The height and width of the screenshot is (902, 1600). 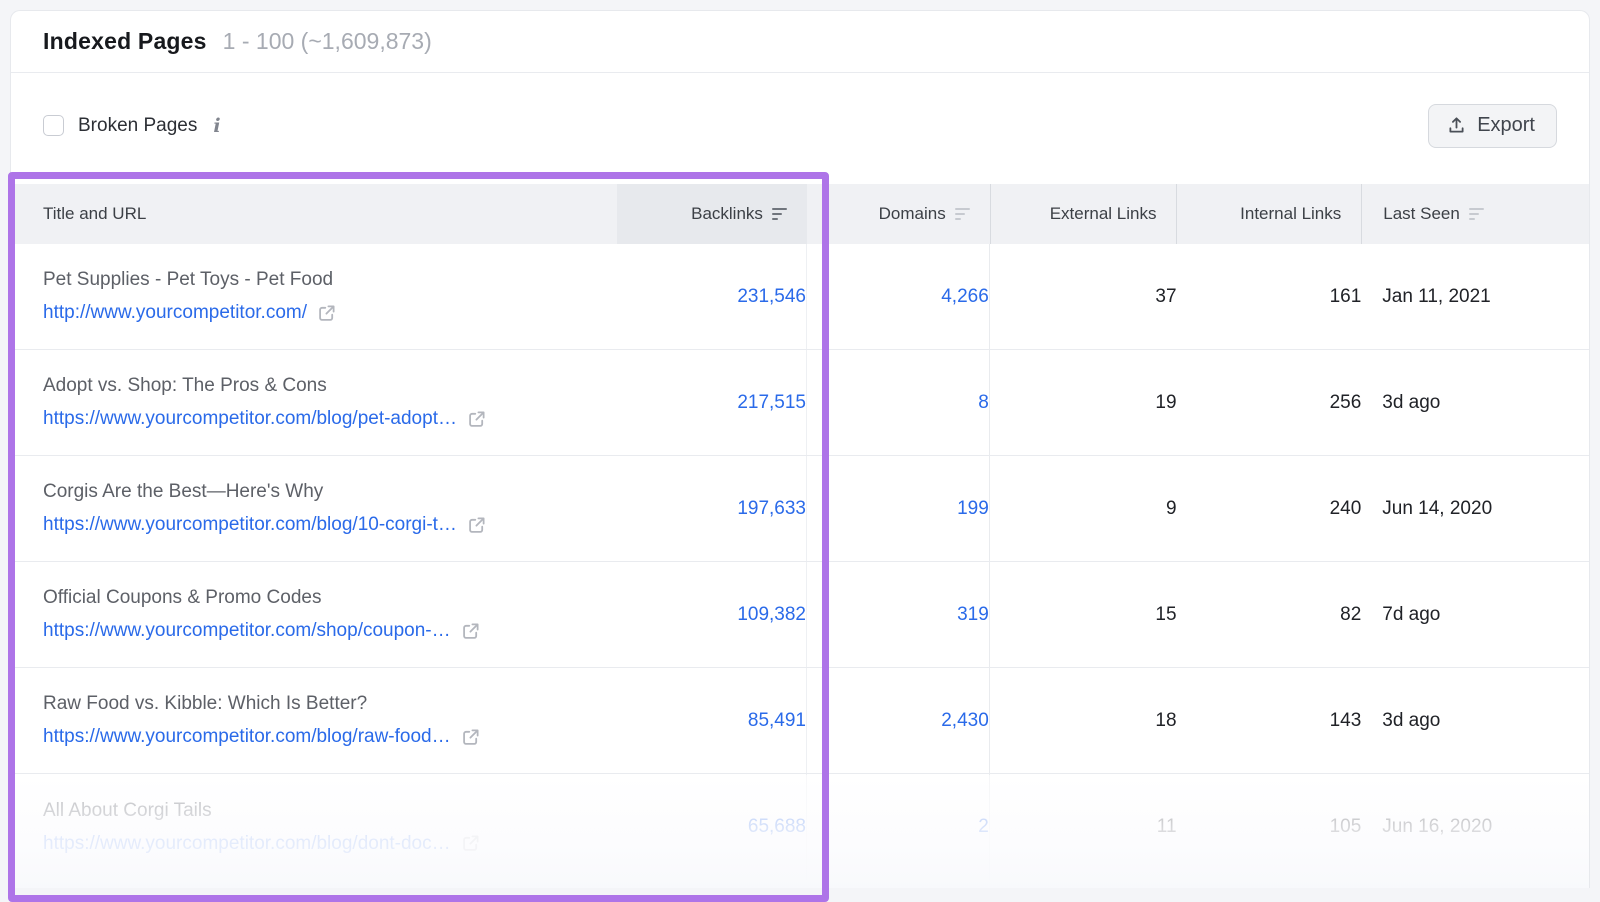 What do you see at coordinates (1345, 508) in the screenshot?
I see `internal-links-value: 240` at bounding box center [1345, 508].